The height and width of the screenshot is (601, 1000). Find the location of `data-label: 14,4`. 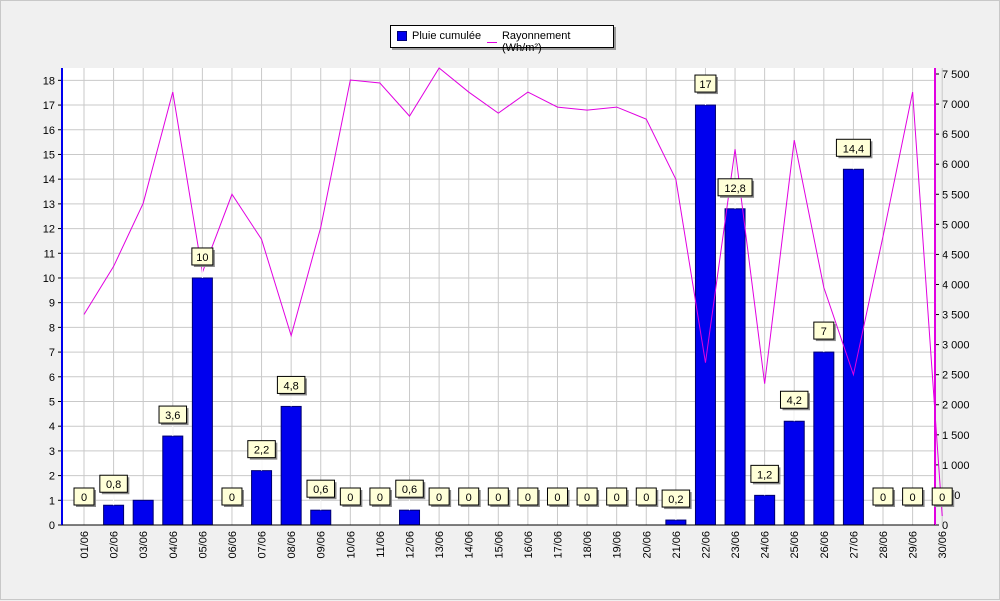

data-label: 14,4 is located at coordinates (853, 149).